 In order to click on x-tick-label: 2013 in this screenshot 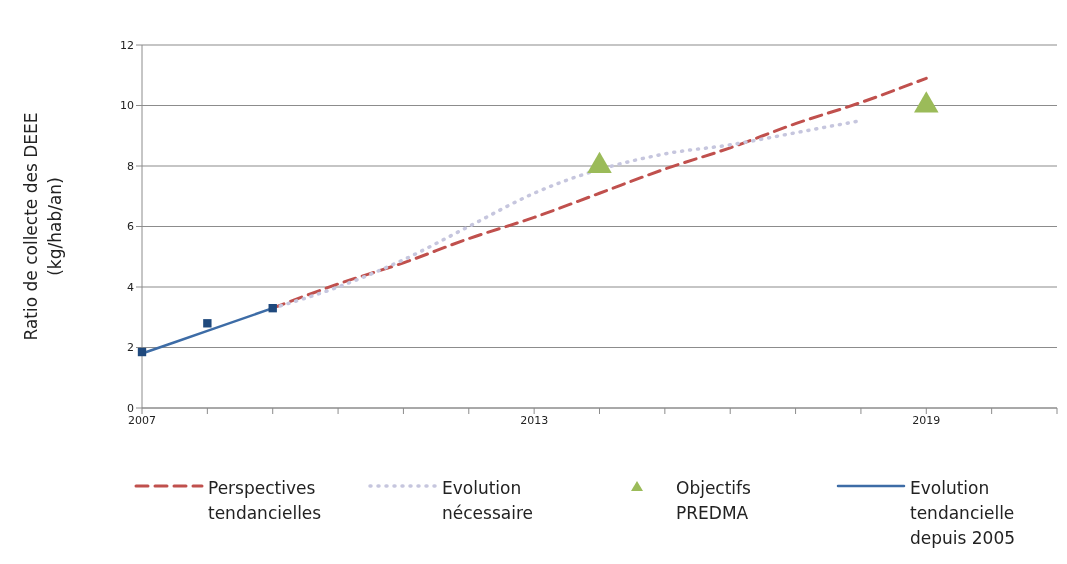, I will do `click(534, 420)`.